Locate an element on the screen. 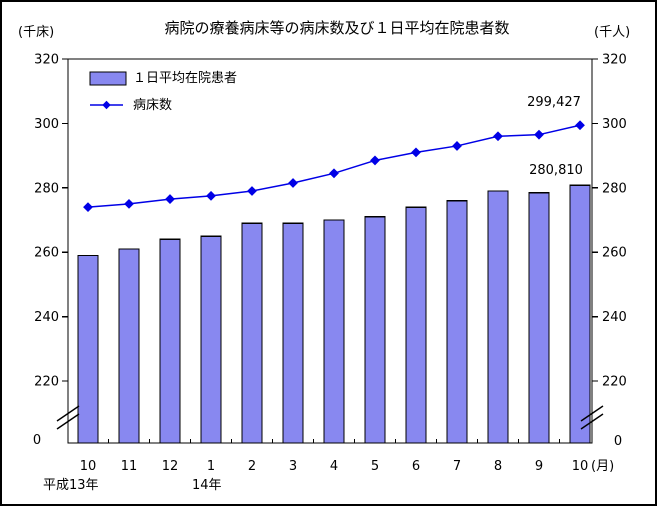 Image resolution: width=657 pixels, height=506 pixels. legend-bar-swatch is located at coordinates (108, 78).